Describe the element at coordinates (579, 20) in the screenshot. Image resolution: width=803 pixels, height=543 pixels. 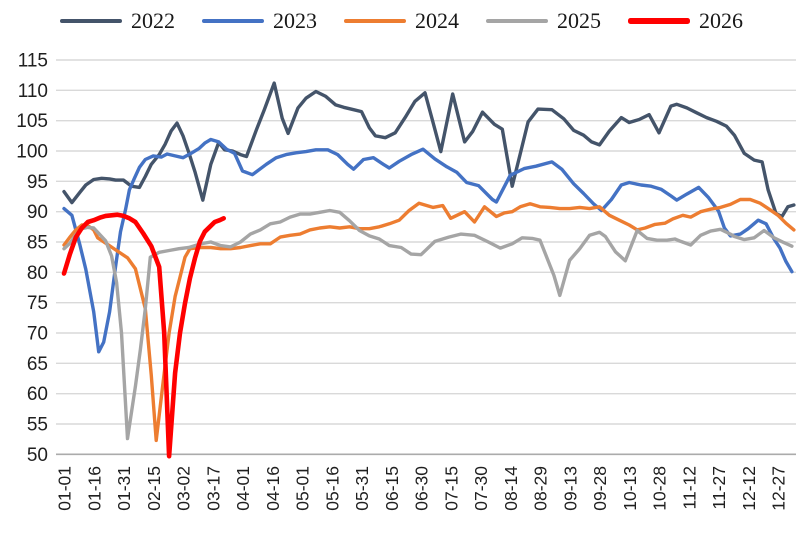
I see `legend-label: 2025` at that location.